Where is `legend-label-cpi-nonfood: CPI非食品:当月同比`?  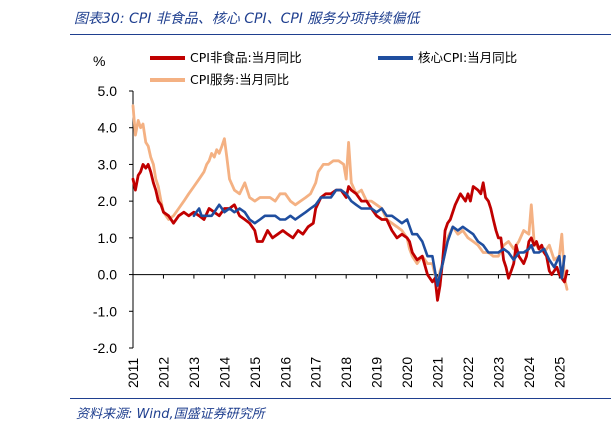
legend-label-cpi-nonfood: CPI非食品:当月同比 is located at coordinates (246, 57).